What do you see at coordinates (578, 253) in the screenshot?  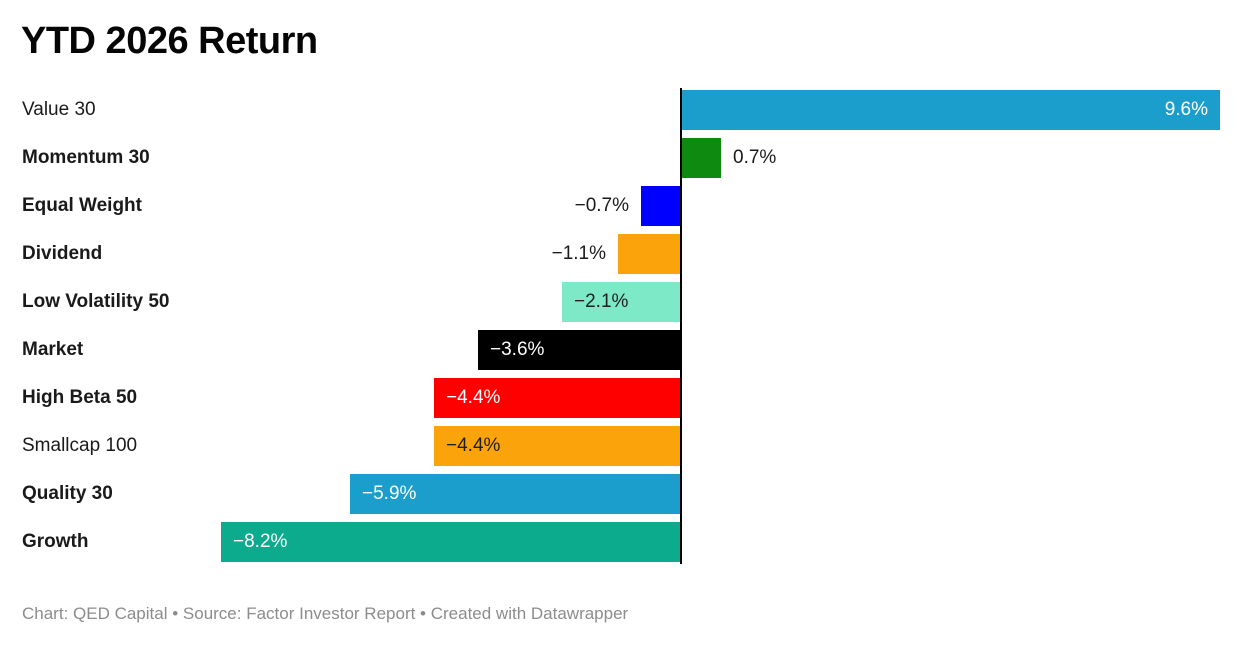 I see `value-label: −1.1%` at bounding box center [578, 253].